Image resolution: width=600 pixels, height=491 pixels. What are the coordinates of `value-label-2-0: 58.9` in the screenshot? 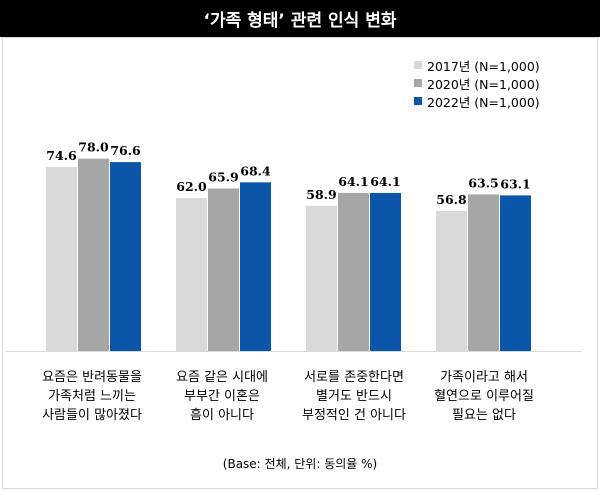 It's located at (321, 194).